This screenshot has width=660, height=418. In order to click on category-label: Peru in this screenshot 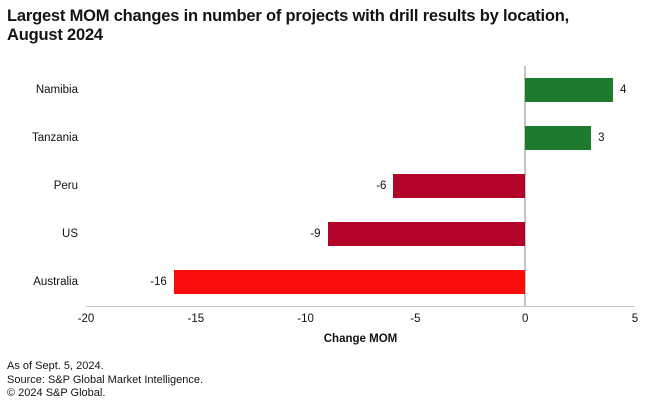, I will do `click(65, 186)`.